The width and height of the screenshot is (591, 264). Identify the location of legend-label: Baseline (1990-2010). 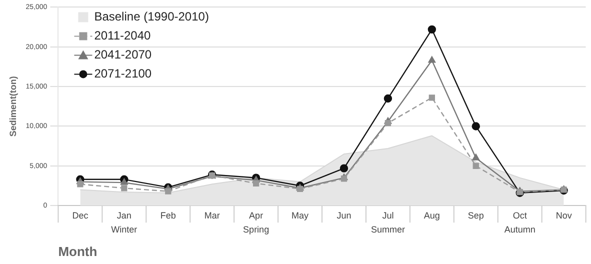
(151, 17).